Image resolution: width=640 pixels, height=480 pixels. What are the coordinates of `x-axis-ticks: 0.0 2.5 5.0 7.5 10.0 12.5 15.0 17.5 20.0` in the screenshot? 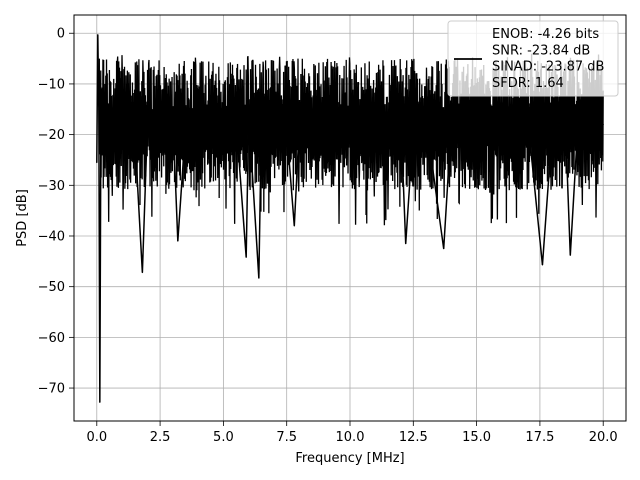 It's located at (352, 433).